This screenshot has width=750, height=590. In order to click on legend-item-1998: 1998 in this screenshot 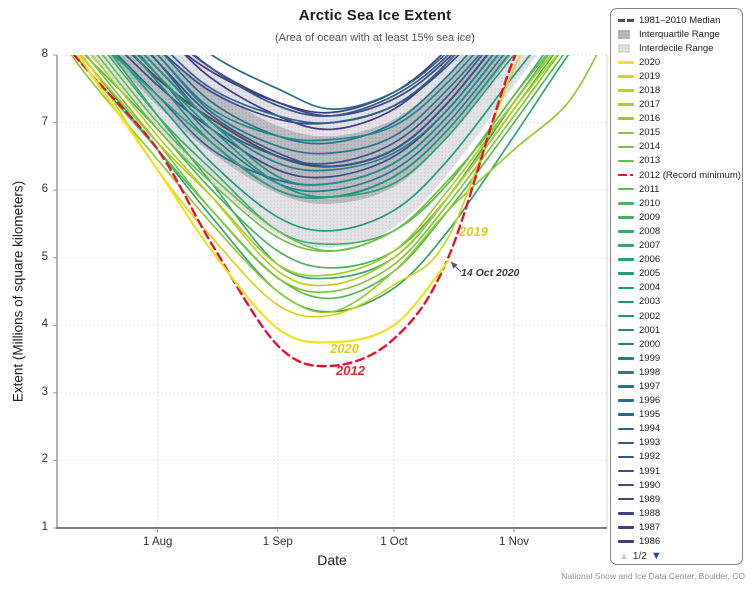, I will do `click(680, 372)`.